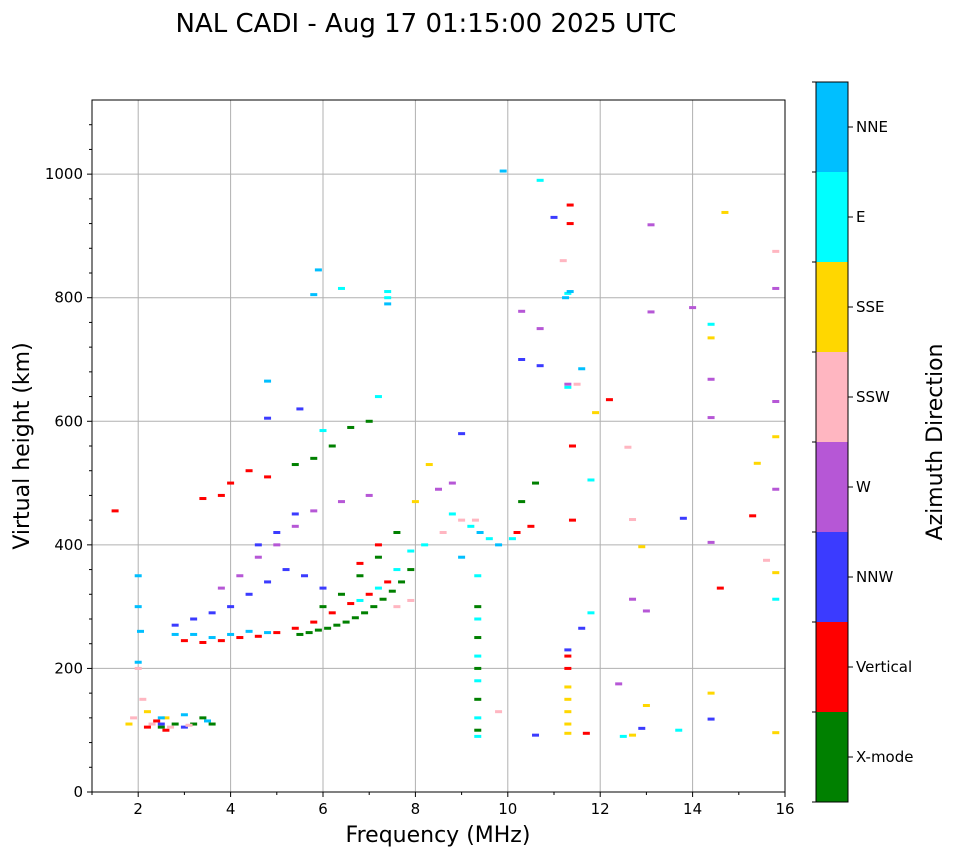 The width and height of the screenshot is (958, 857). I want to click on x-tick-label: 6, so click(323, 809).